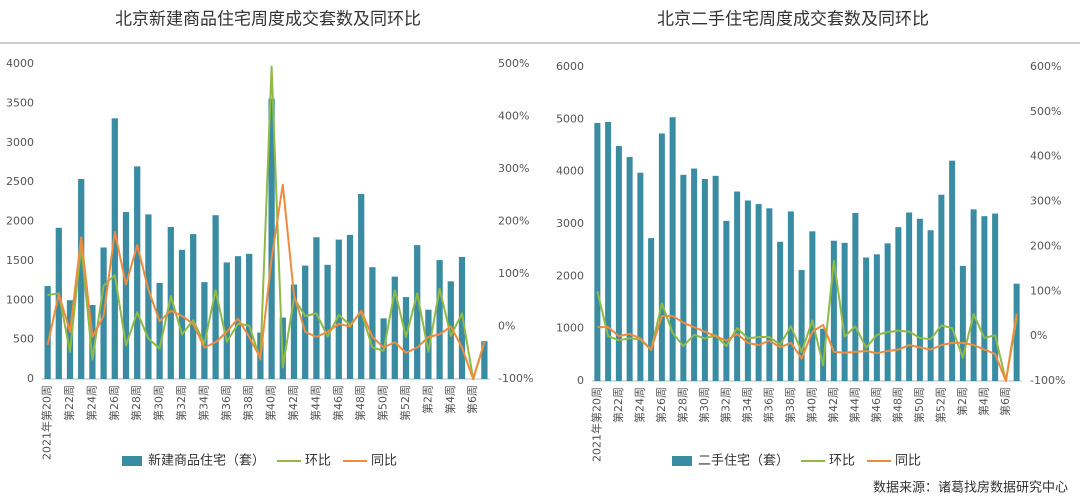  Describe the element at coordinates (203, 403) in the screenshot. I see `x-tick-label: 第34周` at that location.